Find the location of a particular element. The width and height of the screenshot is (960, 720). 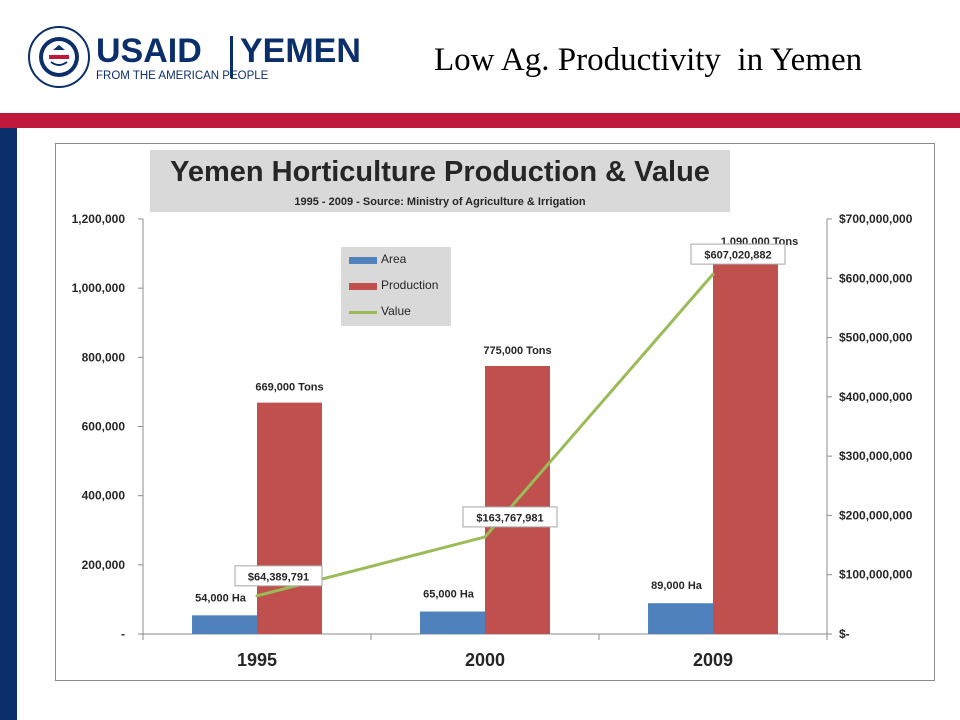

y-right-tick-label: $500,000,000 is located at coordinates (876, 338).